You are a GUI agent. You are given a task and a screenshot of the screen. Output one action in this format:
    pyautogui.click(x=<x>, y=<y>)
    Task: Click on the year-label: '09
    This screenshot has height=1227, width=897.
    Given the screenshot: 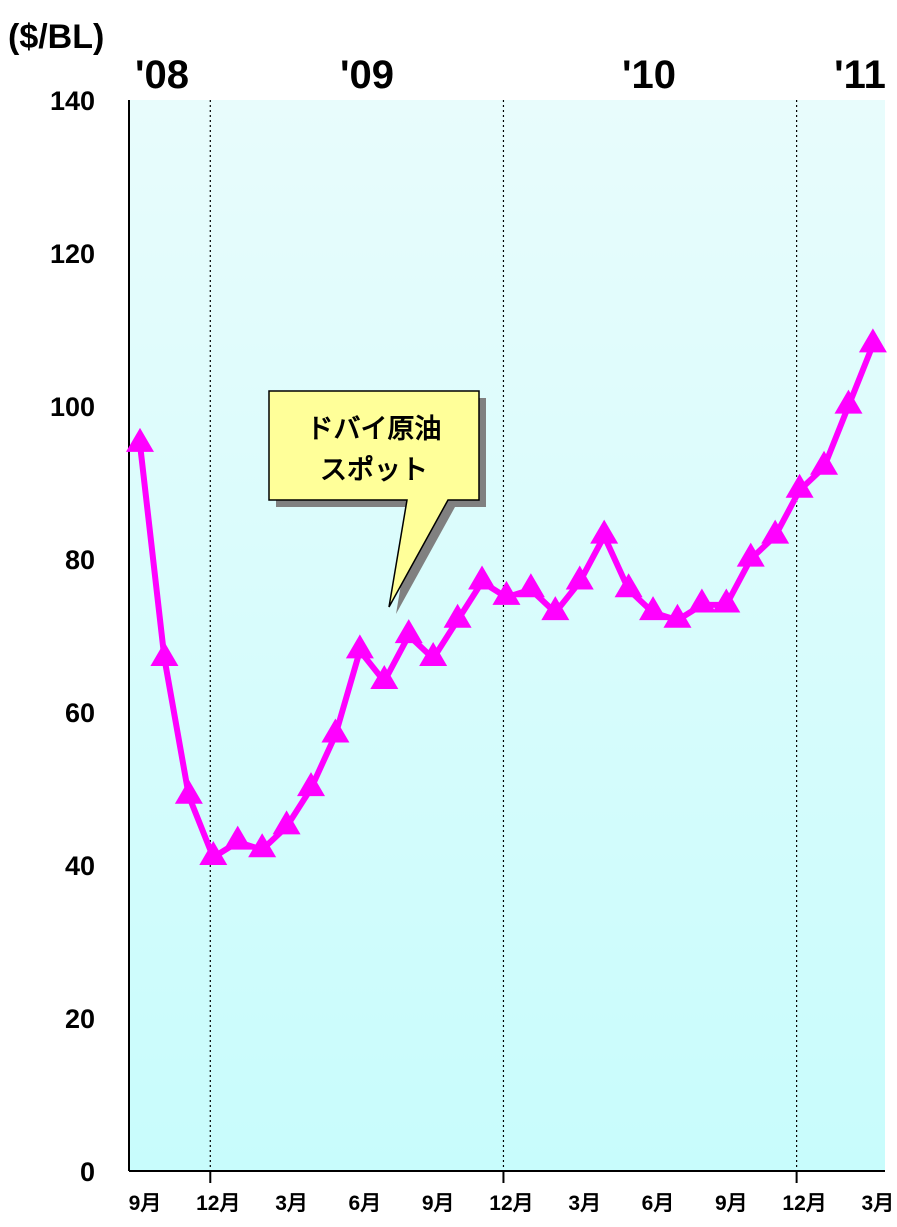 What is the action you would take?
    pyautogui.click(x=367, y=75)
    